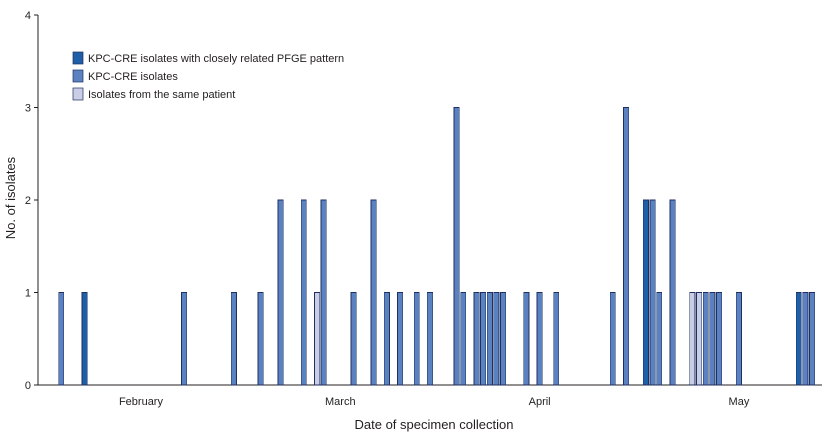 This screenshot has height=435, width=831. I want to click on x-axis-title: Date of specimen collection, so click(434, 424).